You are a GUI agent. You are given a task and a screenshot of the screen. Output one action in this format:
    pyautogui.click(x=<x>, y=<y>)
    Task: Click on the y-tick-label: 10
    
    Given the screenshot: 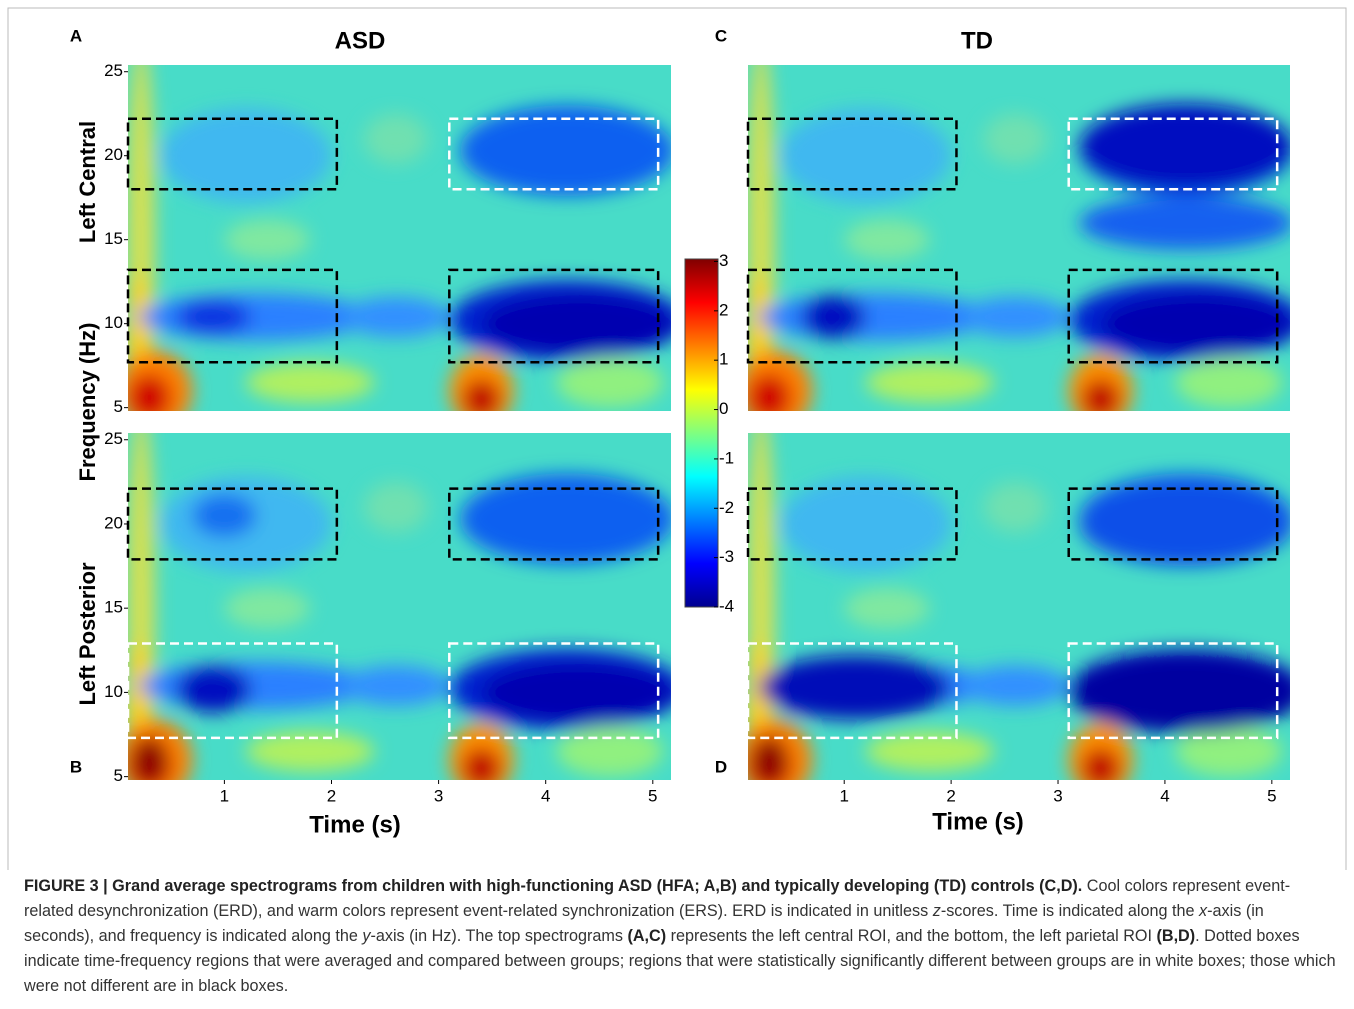 What is the action you would take?
    pyautogui.click(x=113, y=691)
    